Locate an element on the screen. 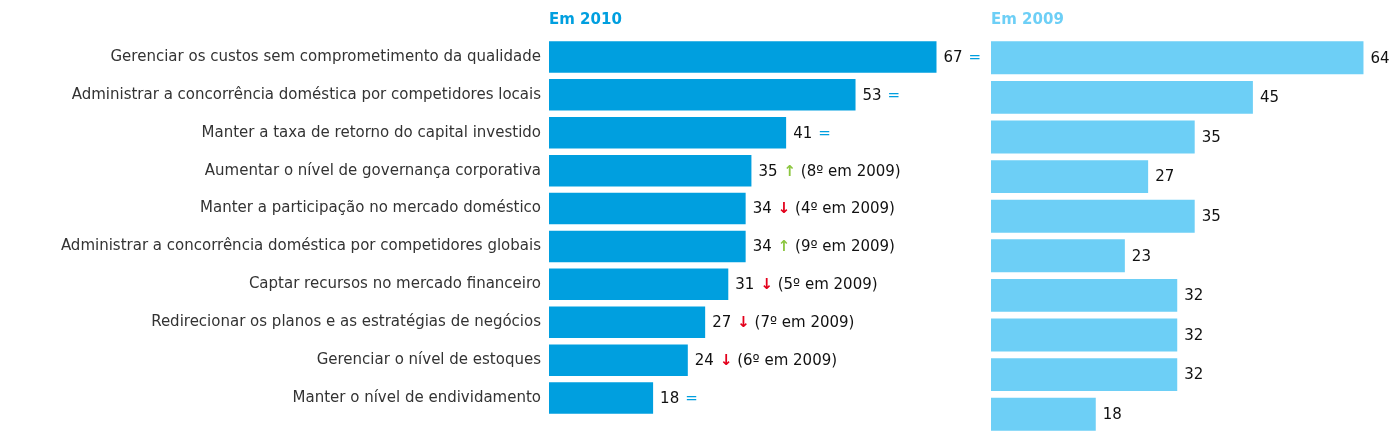 This screenshot has height=434, width=1399. data-label: 31 is located at coordinates (745, 284).